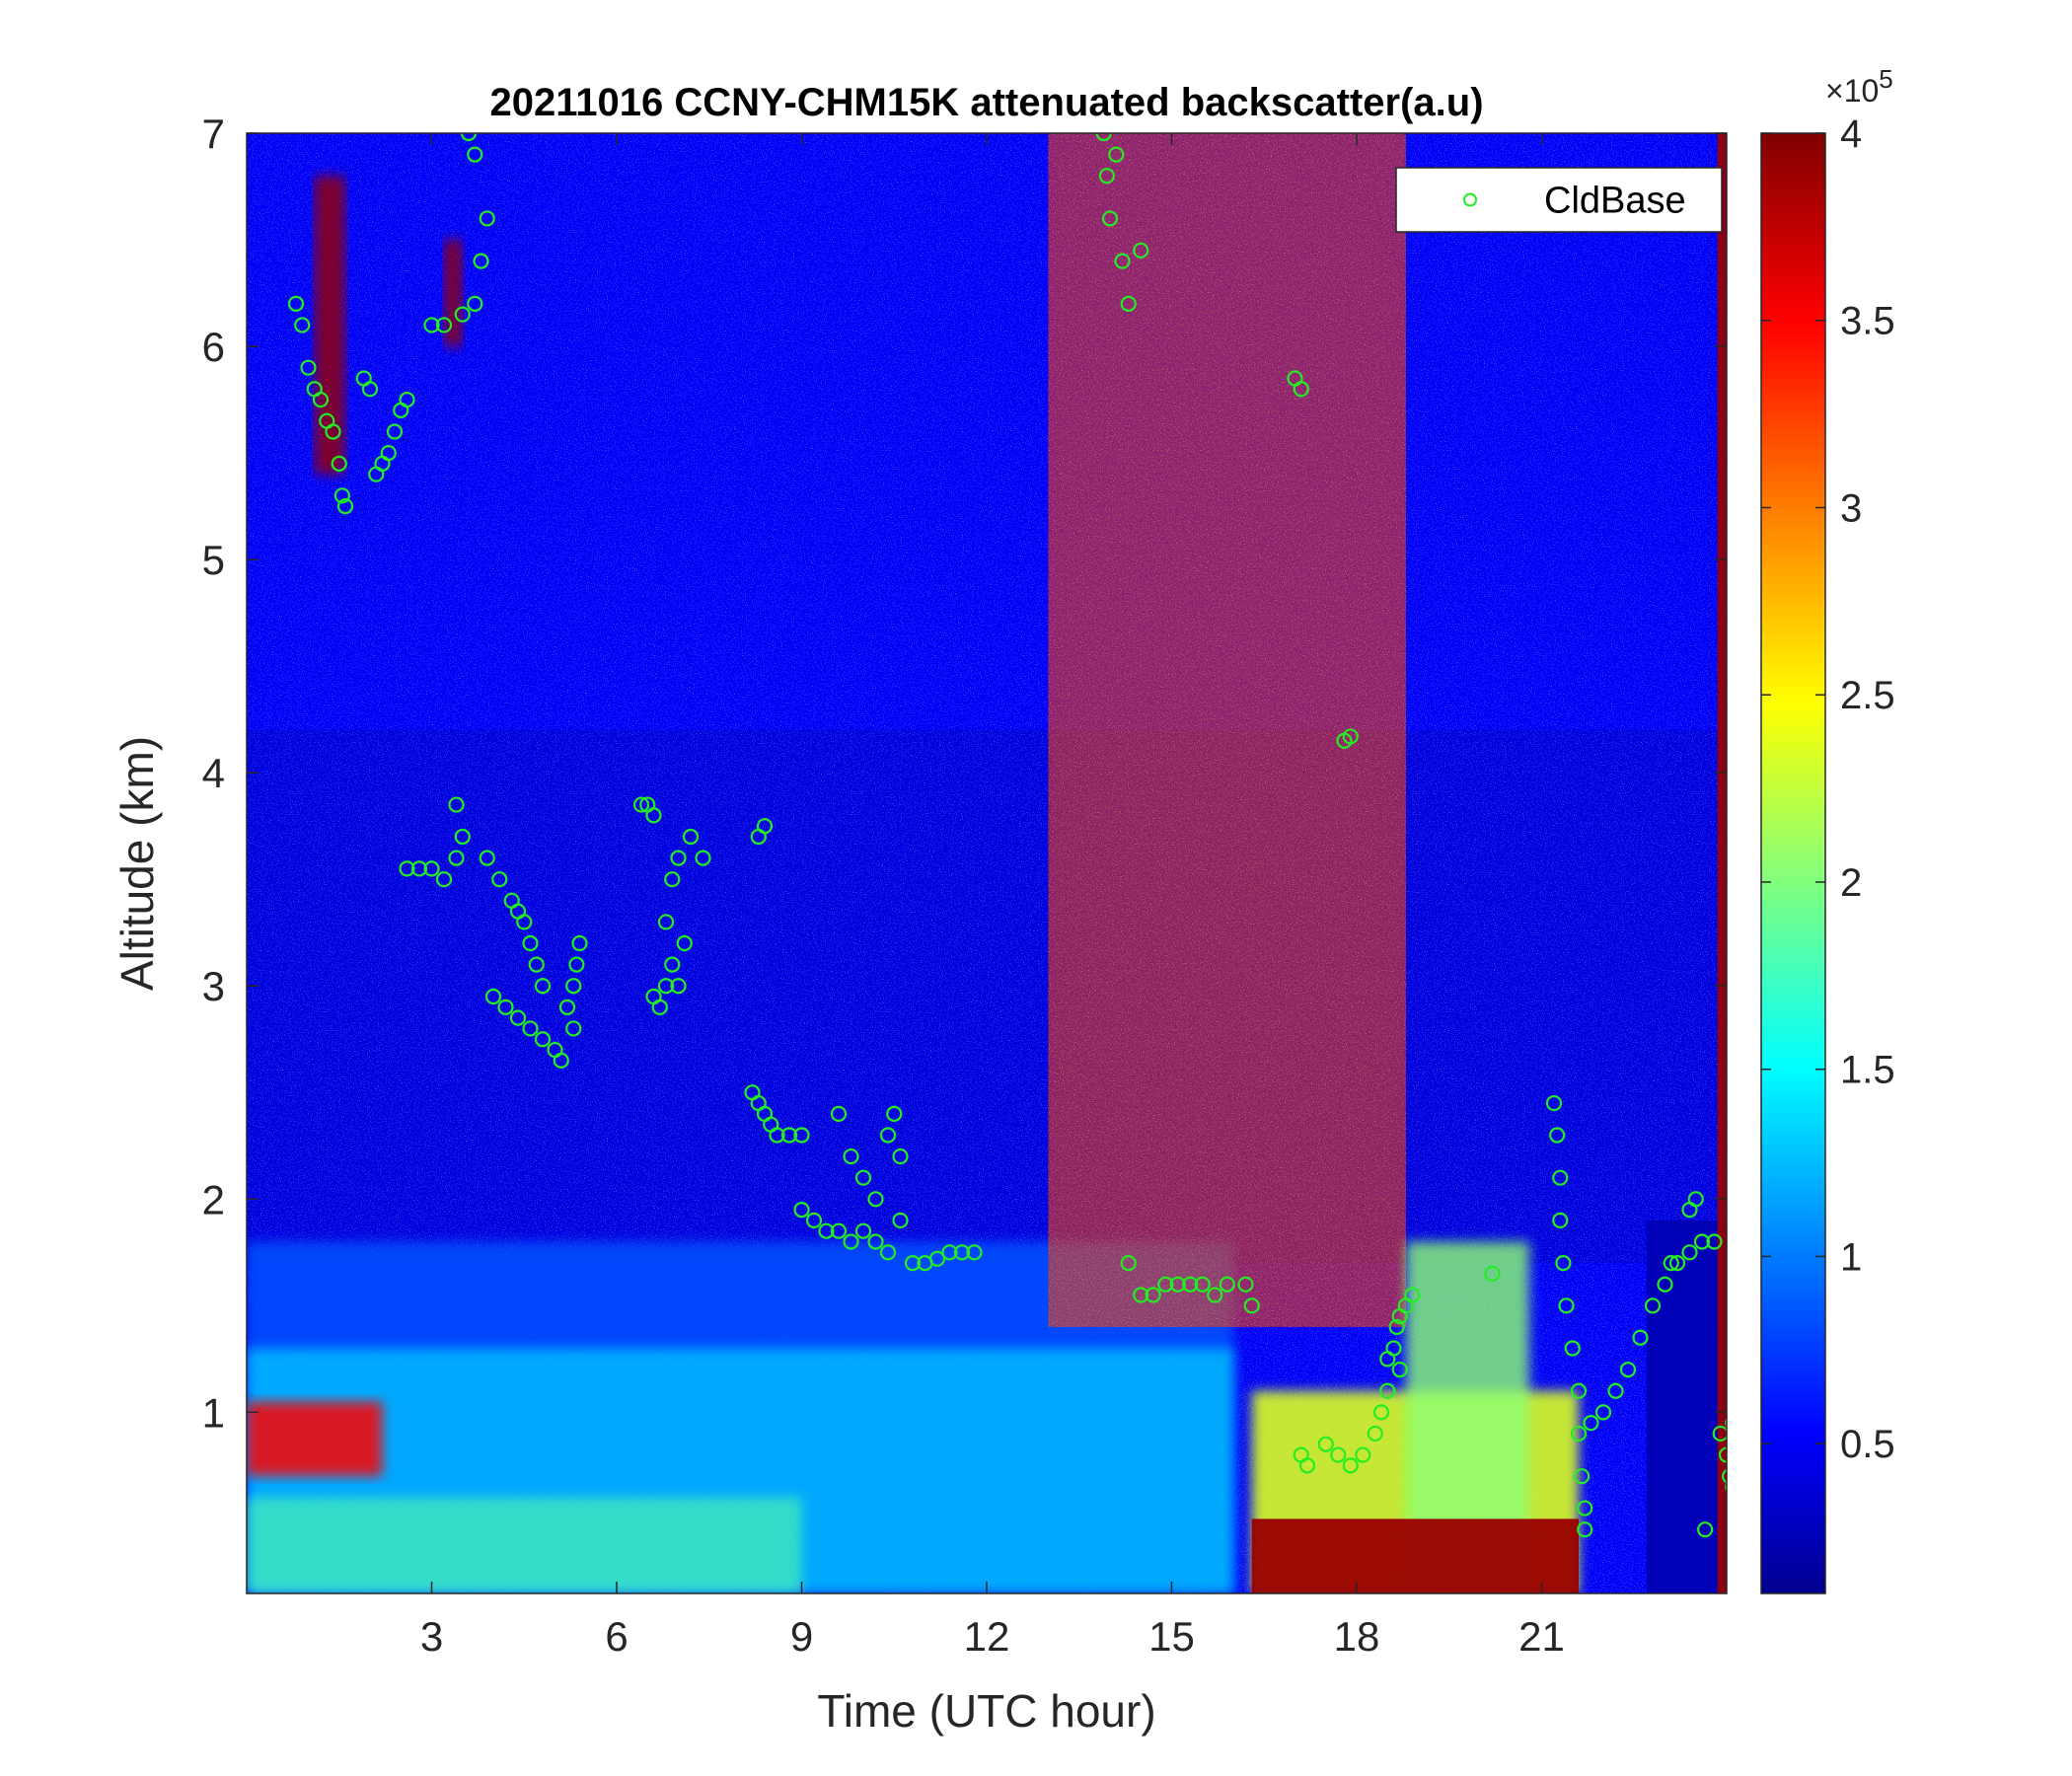 The image size is (2072, 1776). Describe the element at coordinates (214, 560) in the screenshot. I see `y-tick-label: 5` at that location.